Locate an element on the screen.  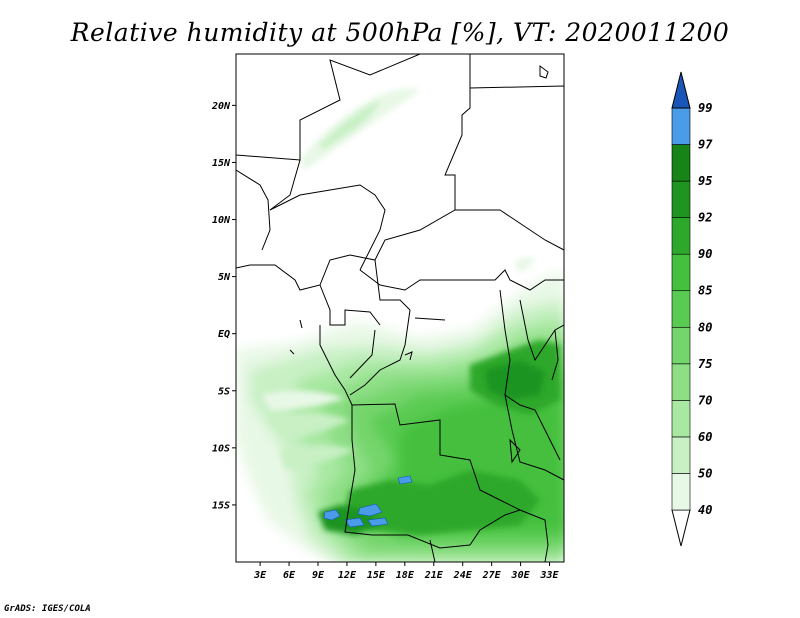
lat-tick-label: 20N is located at coordinates (221, 106).